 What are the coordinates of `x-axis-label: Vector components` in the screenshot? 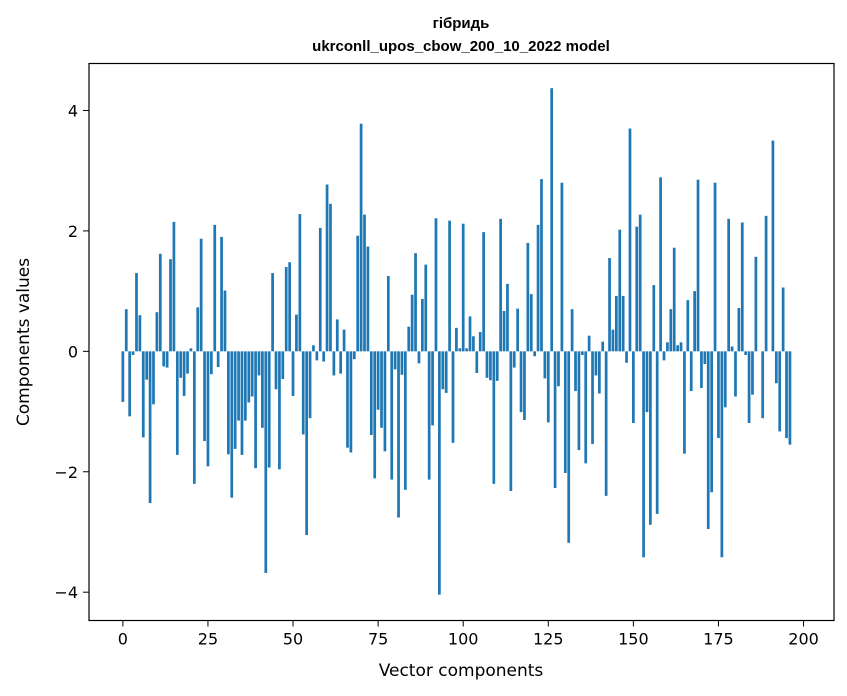 It's located at (461, 671).